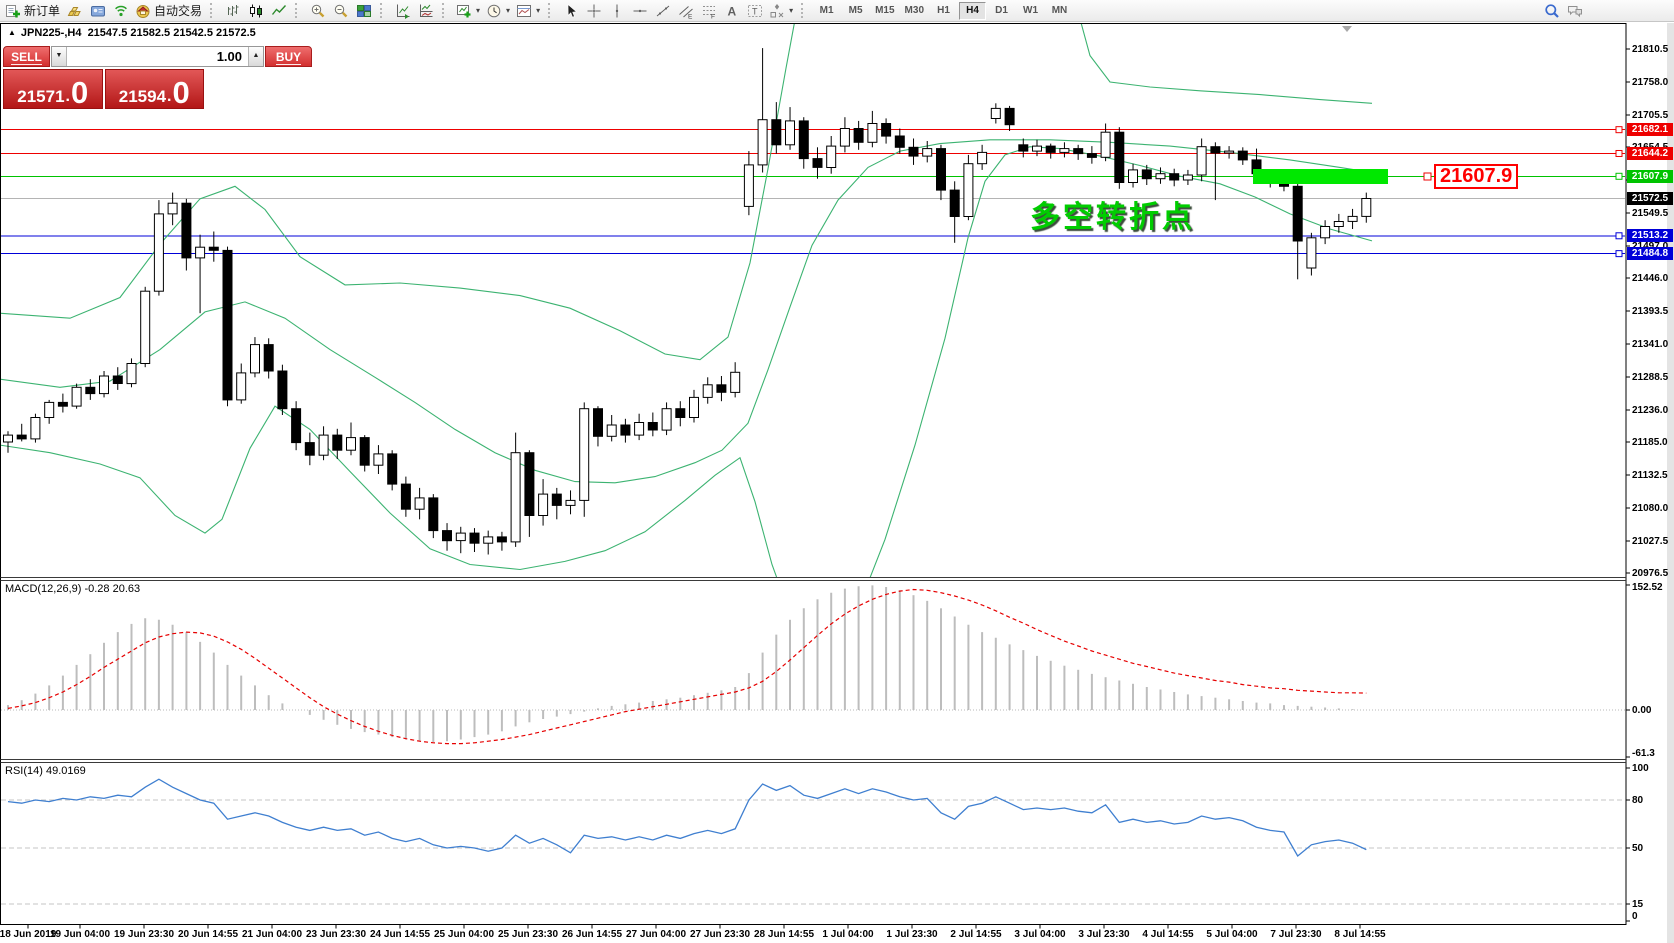 The image size is (1674, 943). I want to click on timeframe-mn-button: MN, so click(1059, 10).